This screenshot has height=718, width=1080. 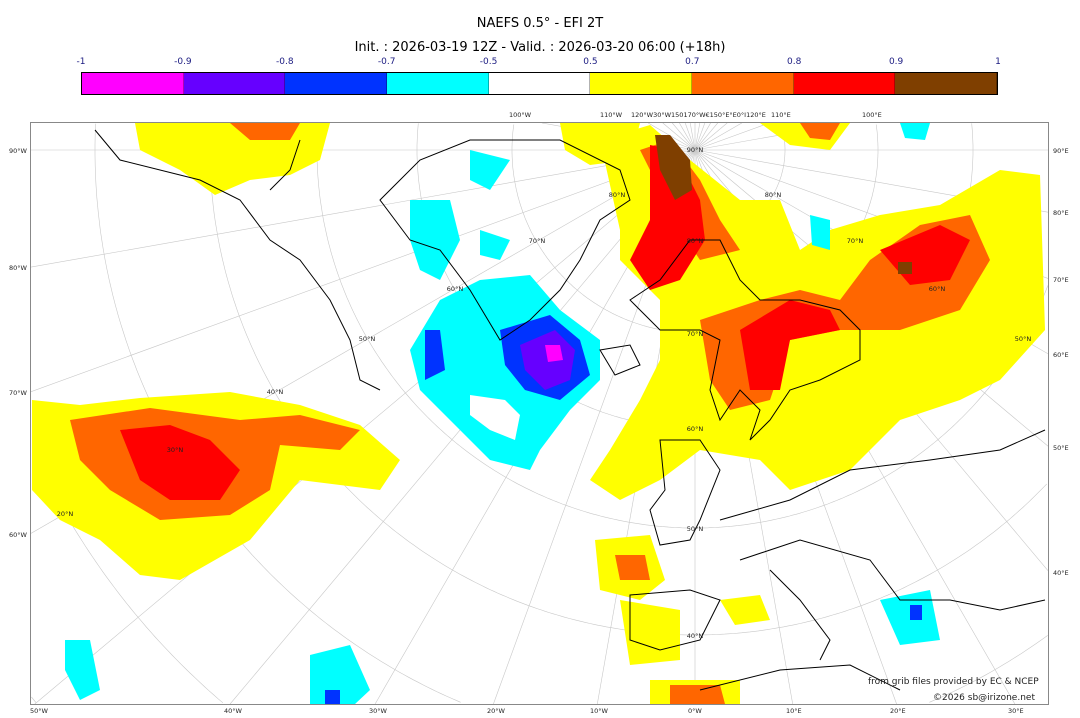 I want to click on latitude-label: 20°N, so click(x=65, y=514).